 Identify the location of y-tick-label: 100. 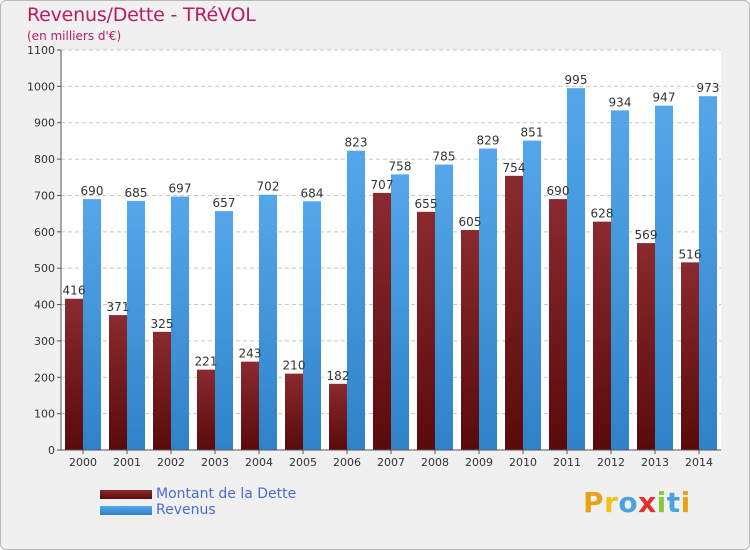
(44, 414).